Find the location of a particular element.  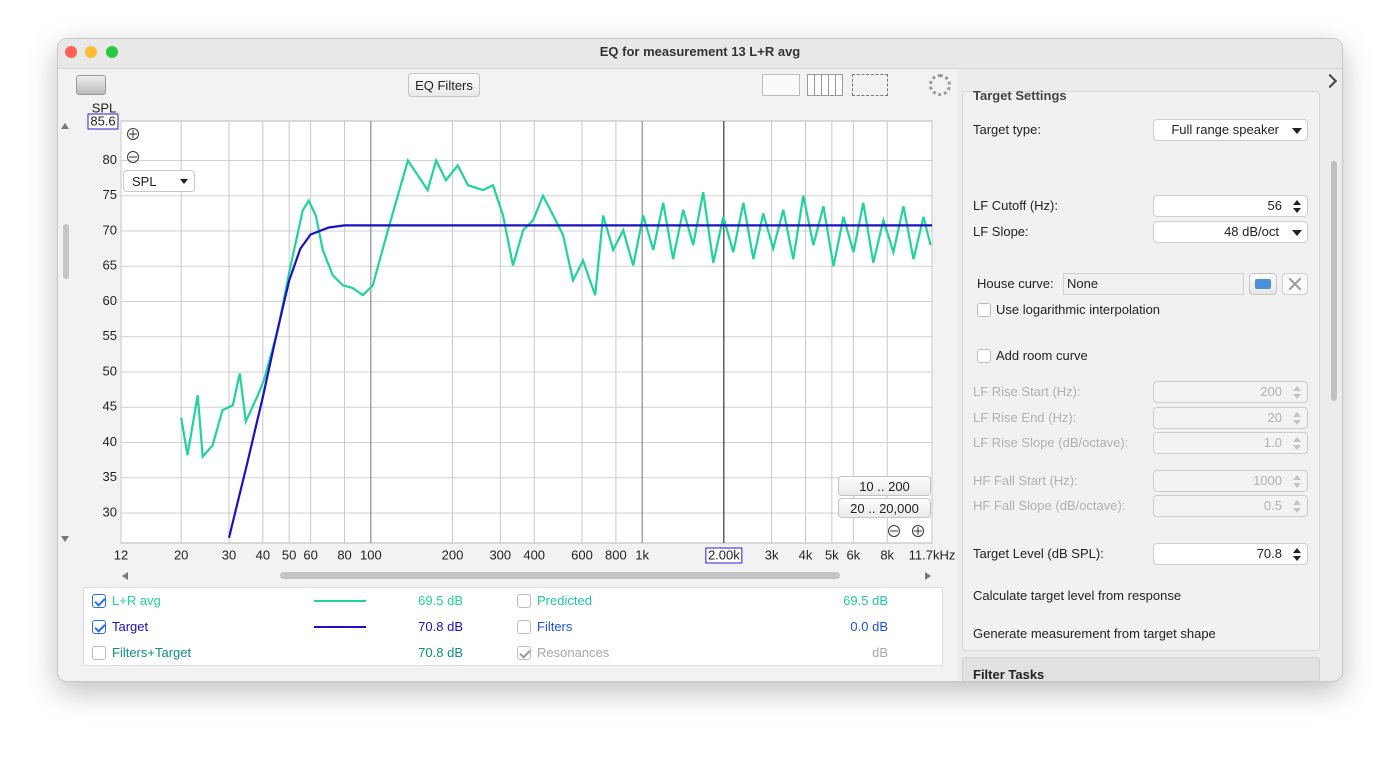

left-scrollbar is located at coordinates (66, 251).